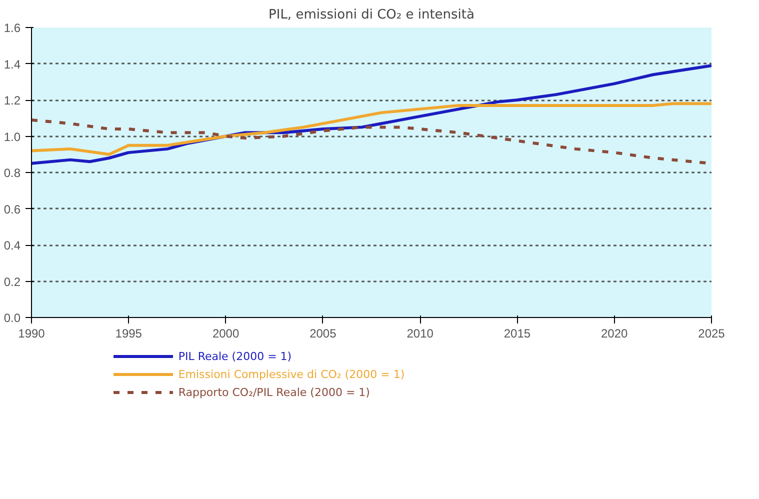 The image size is (759, 499). What do you see at coordinates (517, 333) in the screenshot?
I see `x-tick-label: 2015` at bounding box center [517, 333].